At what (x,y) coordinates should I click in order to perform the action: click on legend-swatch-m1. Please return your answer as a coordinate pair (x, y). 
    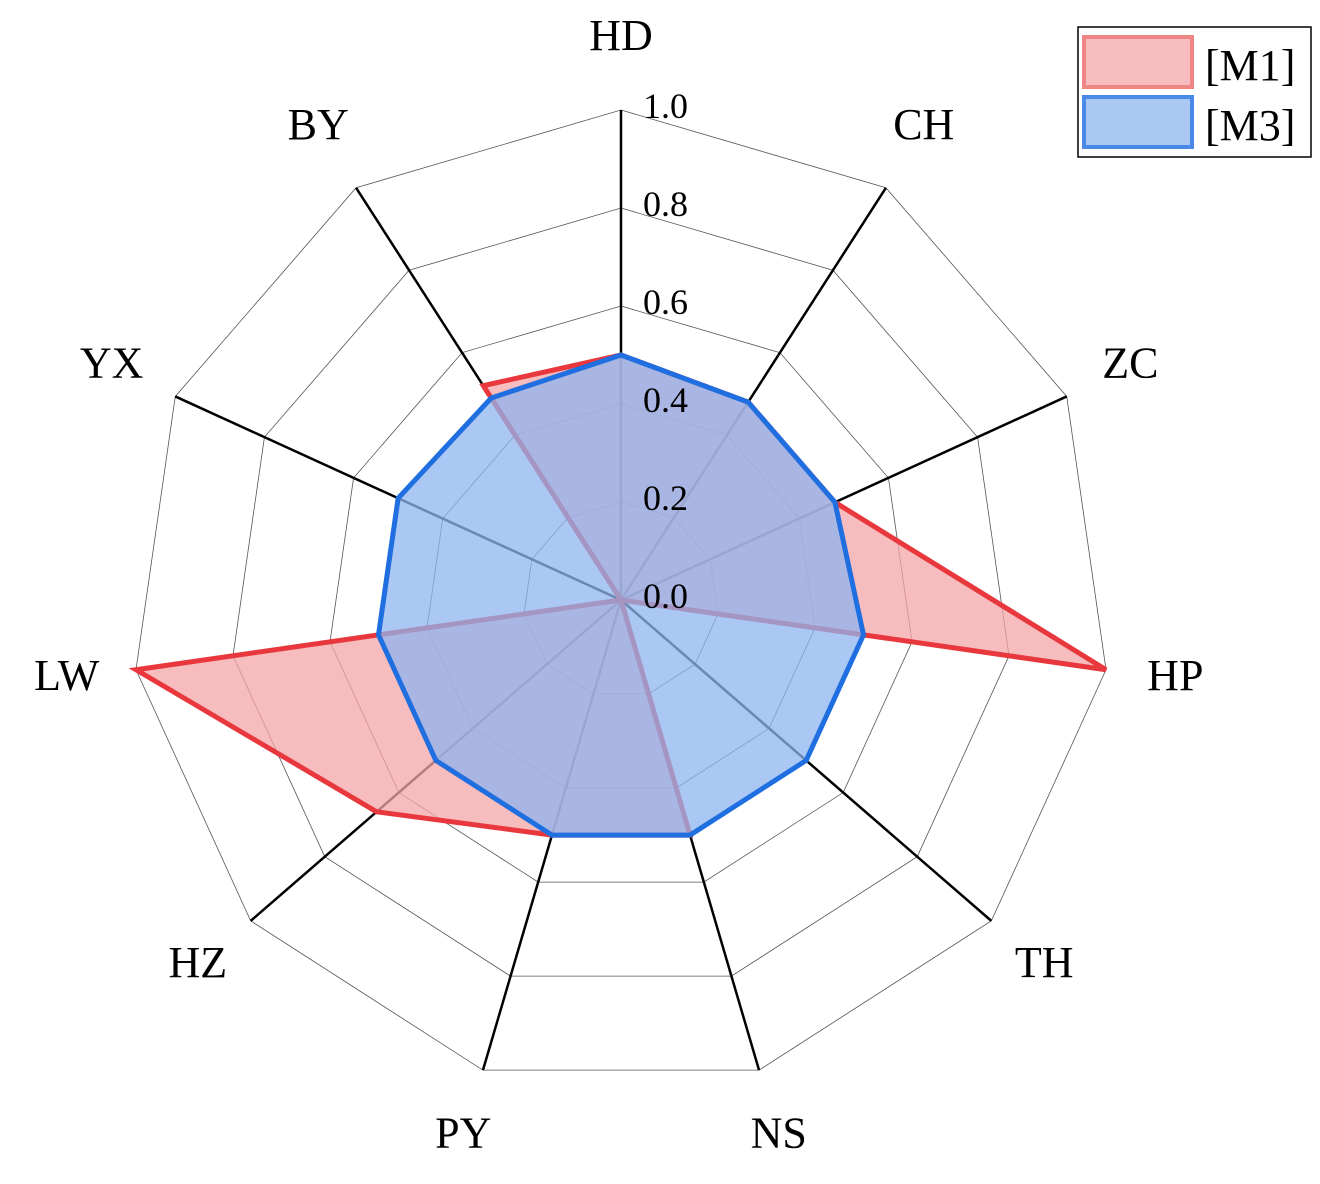
    Looking at the image, I should click on (1138, 62).